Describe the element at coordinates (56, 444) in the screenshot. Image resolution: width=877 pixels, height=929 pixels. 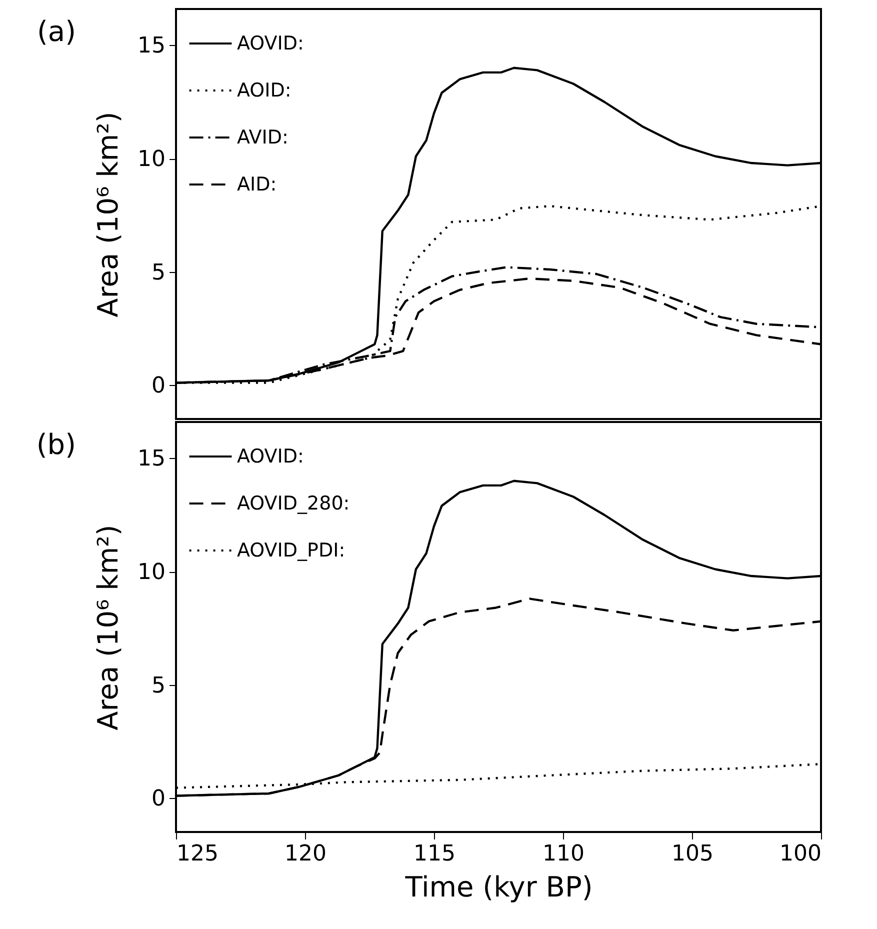
I see `text: (b)` at that location.